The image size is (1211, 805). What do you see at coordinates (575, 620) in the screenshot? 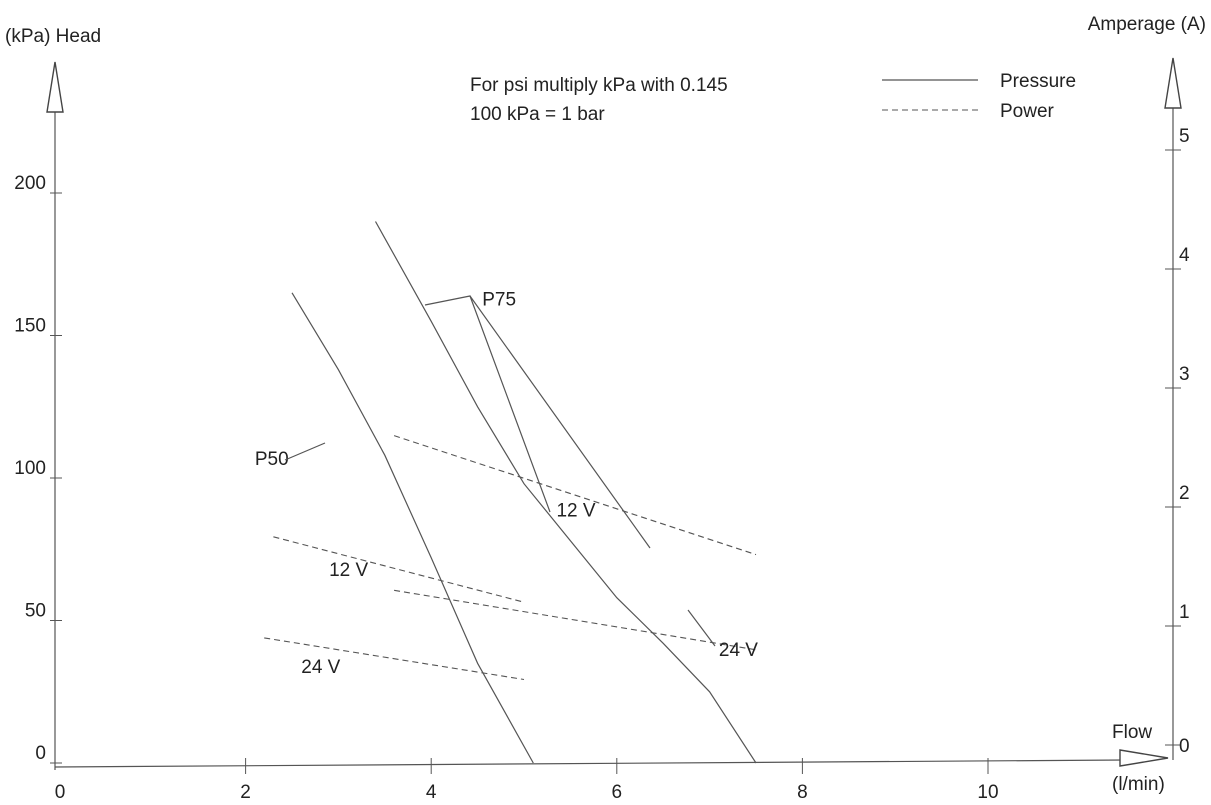
I see `power-curve-p75-24v` at bounding box center [575, 620].